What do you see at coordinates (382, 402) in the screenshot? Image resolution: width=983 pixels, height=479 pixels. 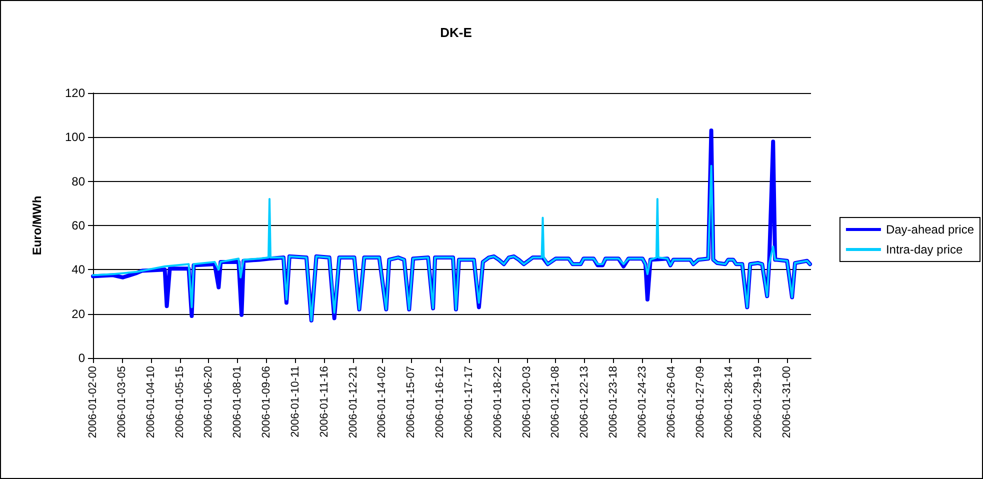 I see `x-tick-label: 2006-01-14-02` at bounding box center [382, 402].